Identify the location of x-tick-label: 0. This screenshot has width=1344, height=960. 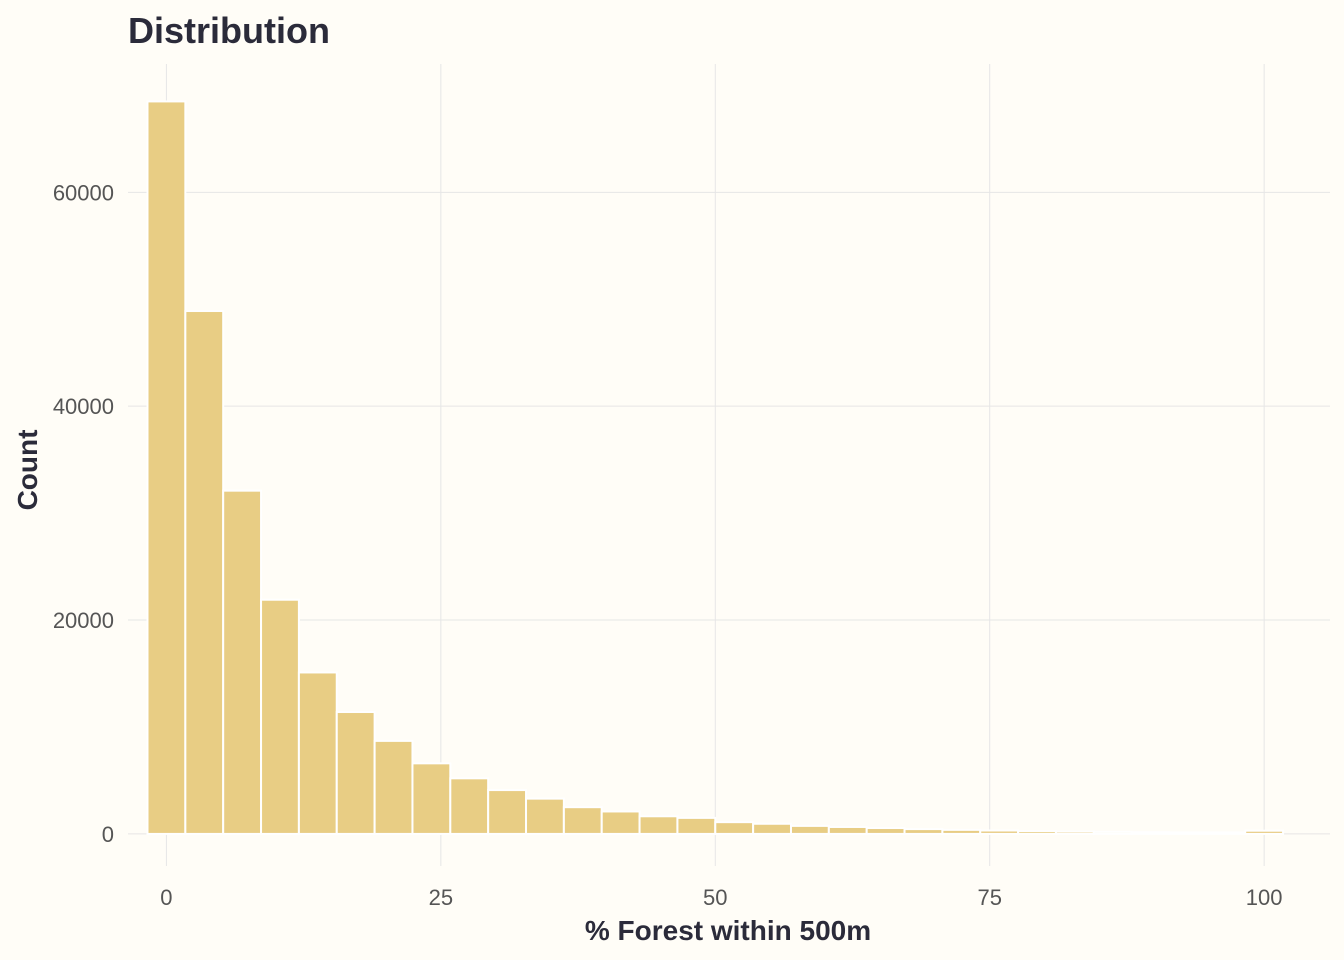
(166, 897).